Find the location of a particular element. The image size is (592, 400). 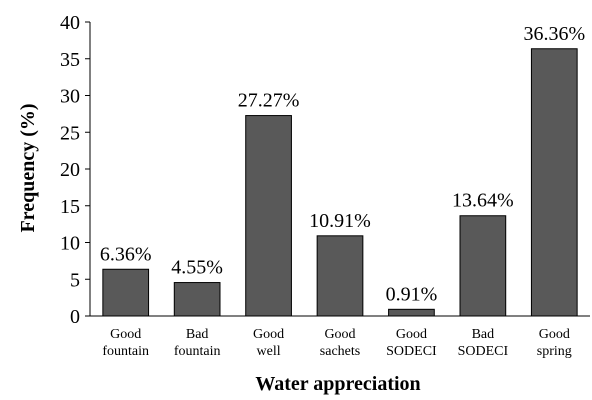

value-label: 0.91% is located at coordinates (412, 294).